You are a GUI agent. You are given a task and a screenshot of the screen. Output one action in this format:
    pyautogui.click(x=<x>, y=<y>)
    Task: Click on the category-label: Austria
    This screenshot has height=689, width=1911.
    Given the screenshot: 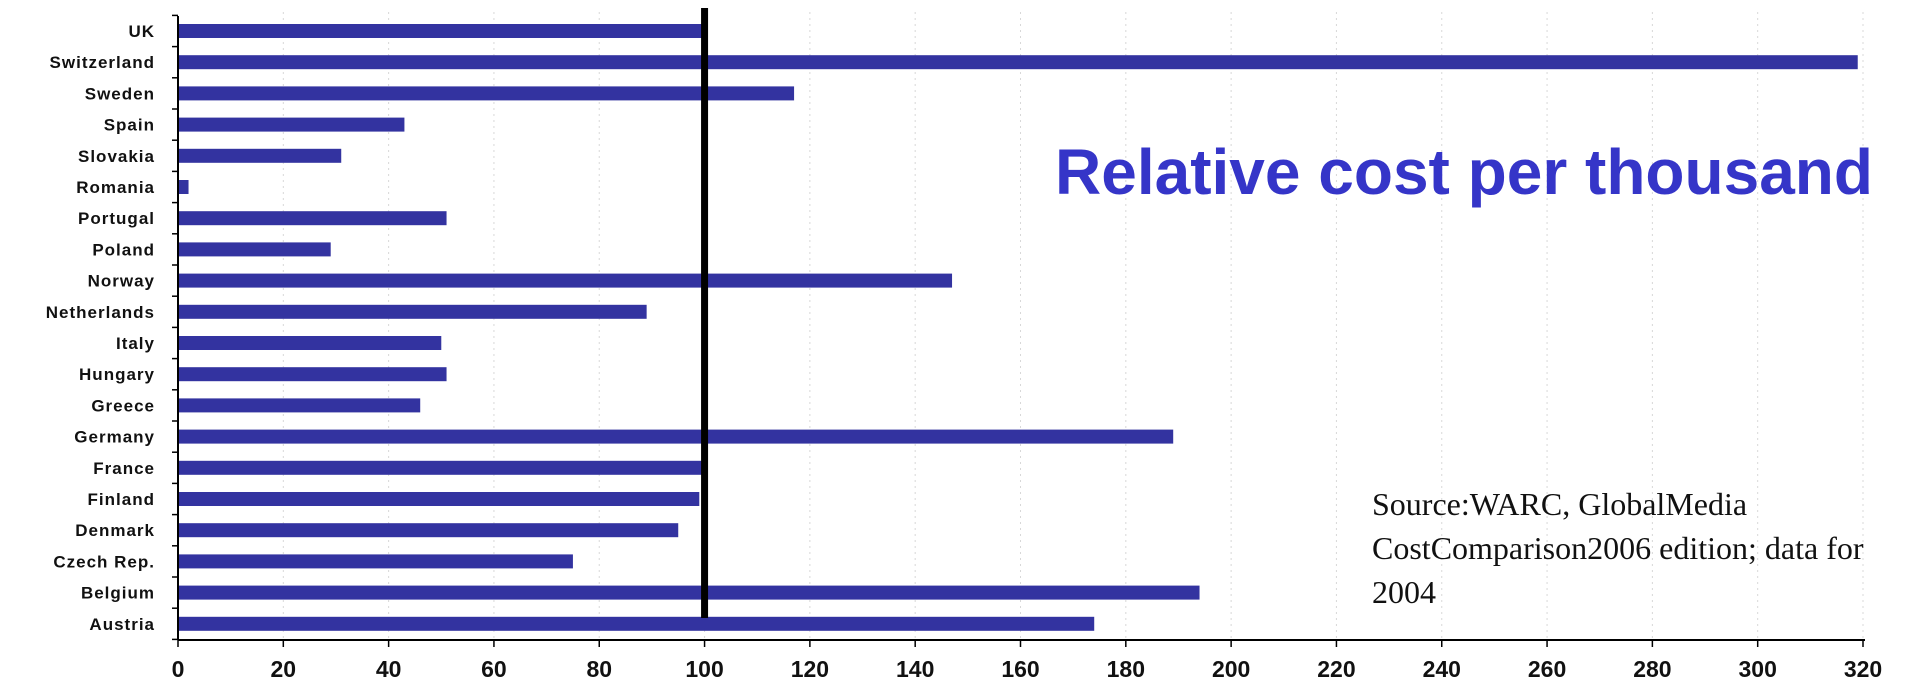 What is the action you would take?
    pyautogui.click(x=122, y=624)
    